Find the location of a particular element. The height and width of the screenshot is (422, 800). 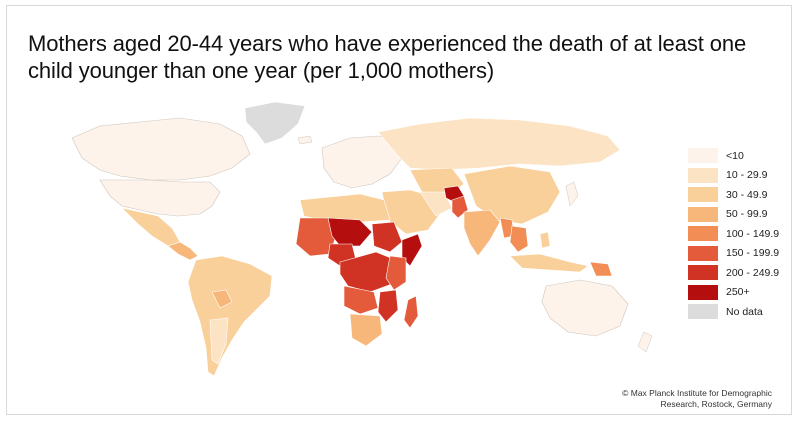

region-russia is located at coordinates (499, 144).